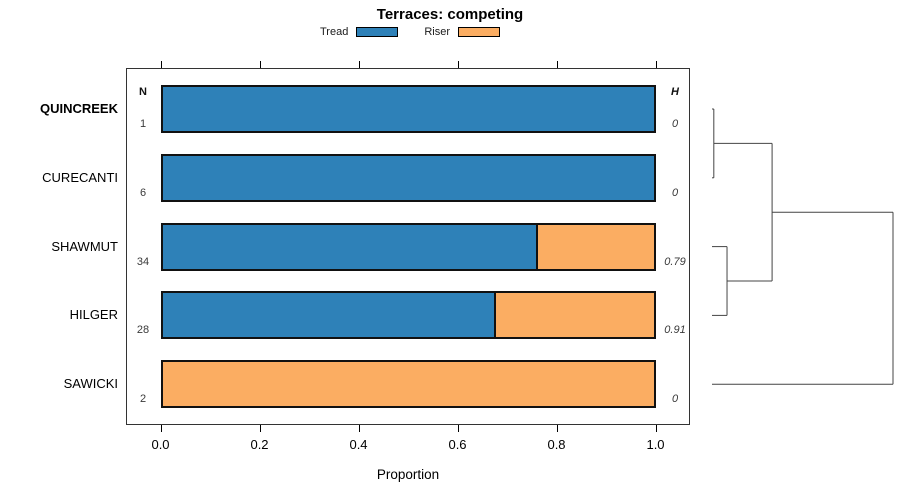 Image resolution: width=900 pixels, height=500 pixels. What do you see at coordinates (93, 315) in the screenshot?
I see `category-label-hilger: HILGER` at bounding box center [93, 315].